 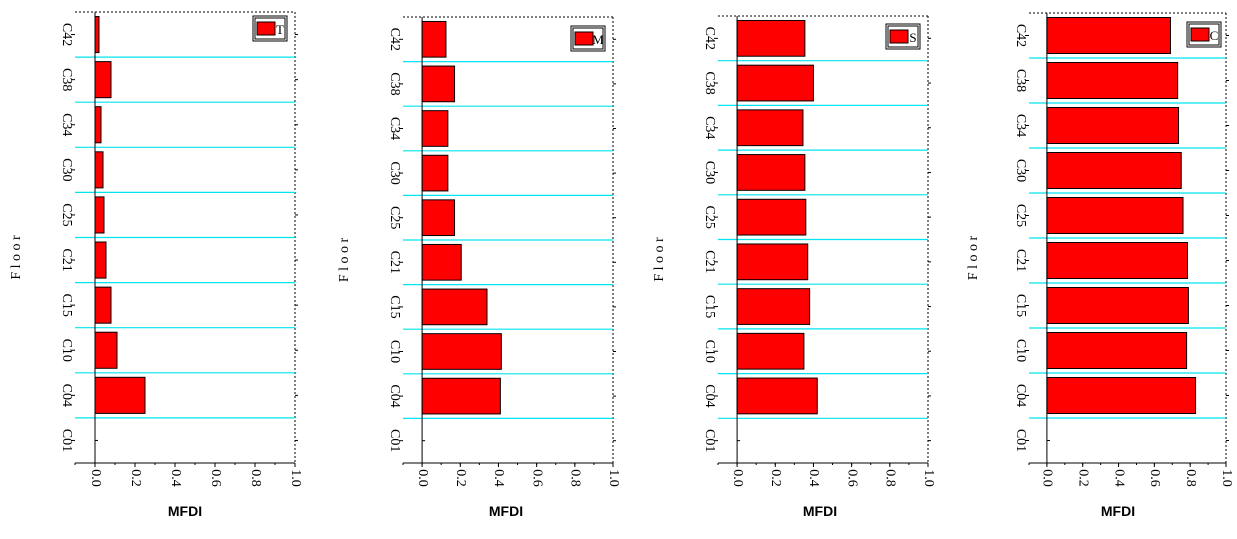 What do you see at coordinates (280, 29) in the screenshot?
I see `legend-label: T` at bounding box center [280, 29].